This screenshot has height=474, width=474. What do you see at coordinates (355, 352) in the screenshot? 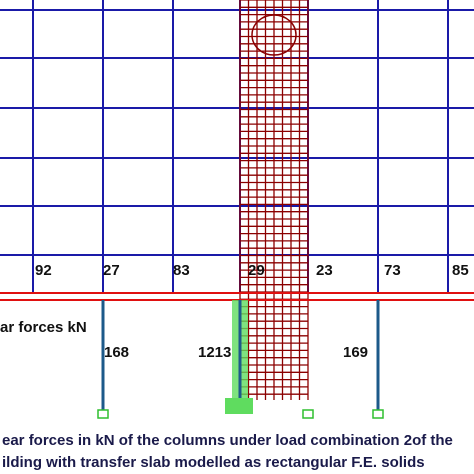
I see `column-force-label: 169` at bounding box center [355, 352].